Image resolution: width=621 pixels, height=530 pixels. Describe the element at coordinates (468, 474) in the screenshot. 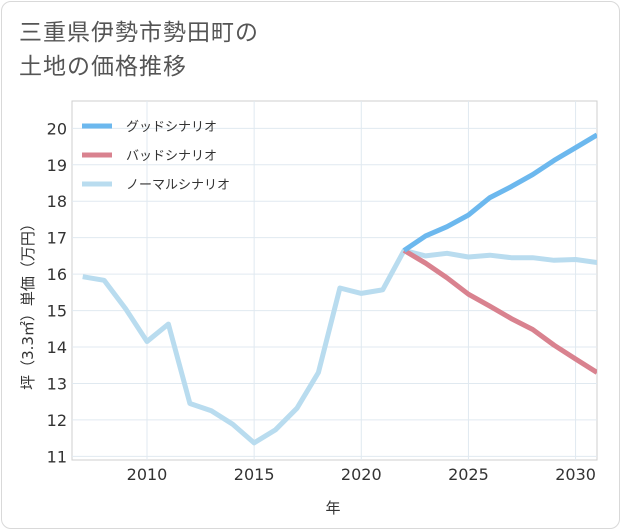

I see `x-tick-label: 2025` at that location.